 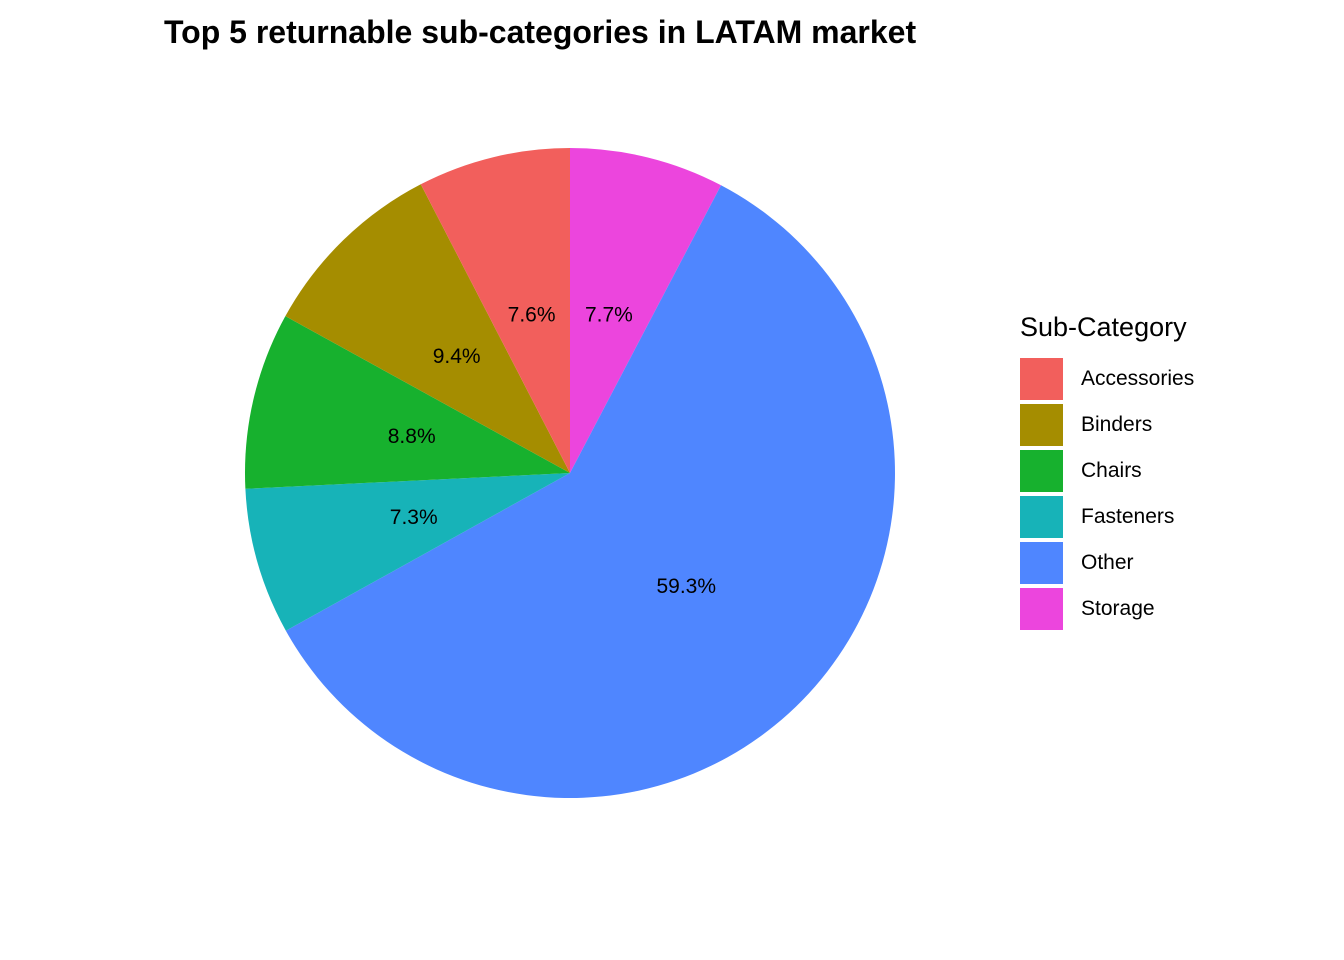 I want to click on pie-slice-storage, so click(x=646, y=310).